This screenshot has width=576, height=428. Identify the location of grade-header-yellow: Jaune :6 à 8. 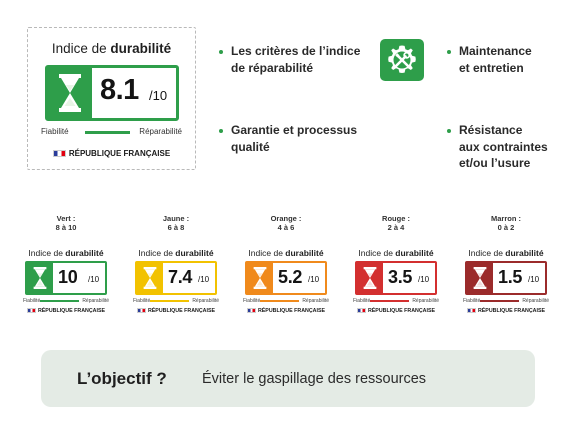
(176, 223).